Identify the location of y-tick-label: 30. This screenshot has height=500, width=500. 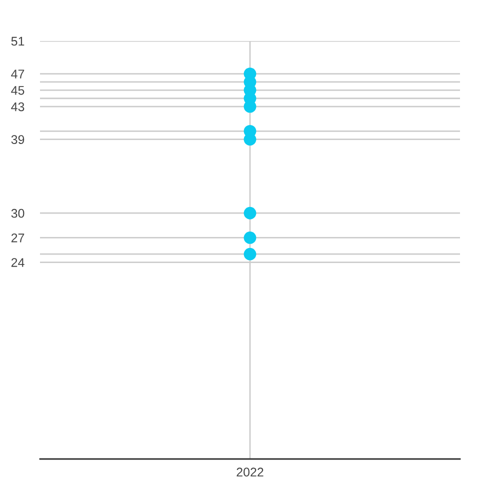
(17, 213).